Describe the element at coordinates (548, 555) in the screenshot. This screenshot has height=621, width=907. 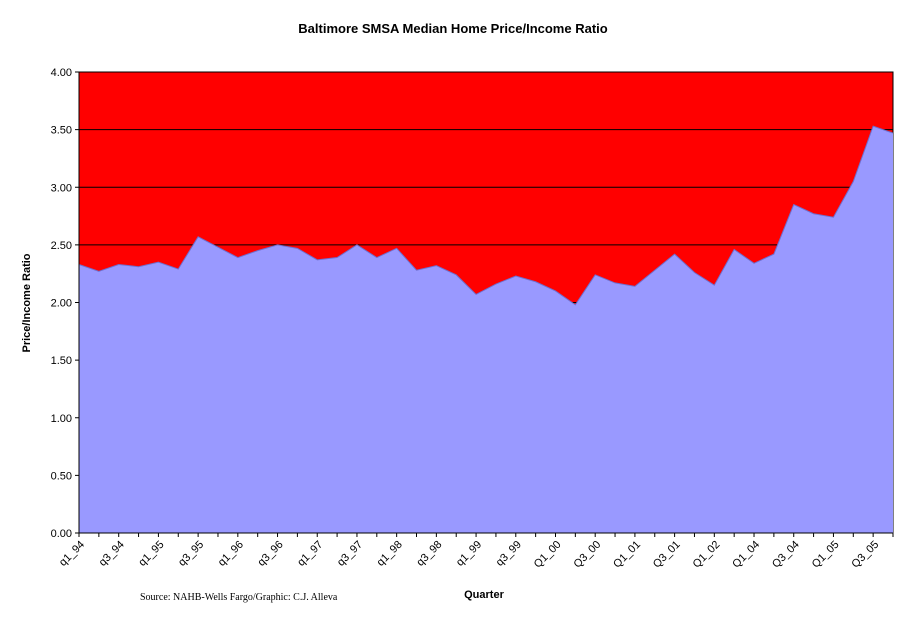
I see `x-tick-label: Q1_00` at that location.